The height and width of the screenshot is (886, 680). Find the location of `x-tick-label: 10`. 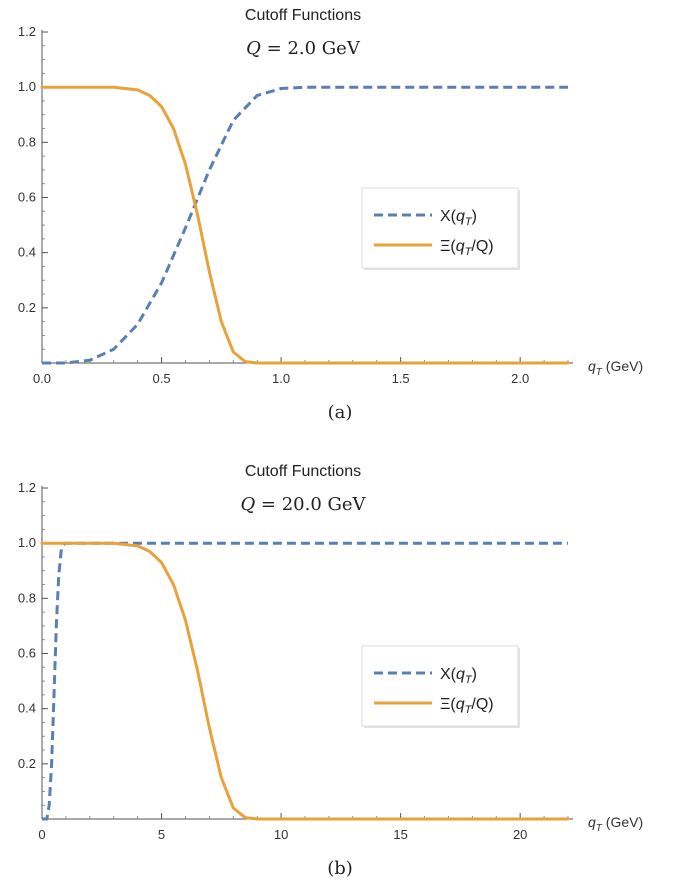

x-tick-label: 10 is located at coordinates (281, 834).